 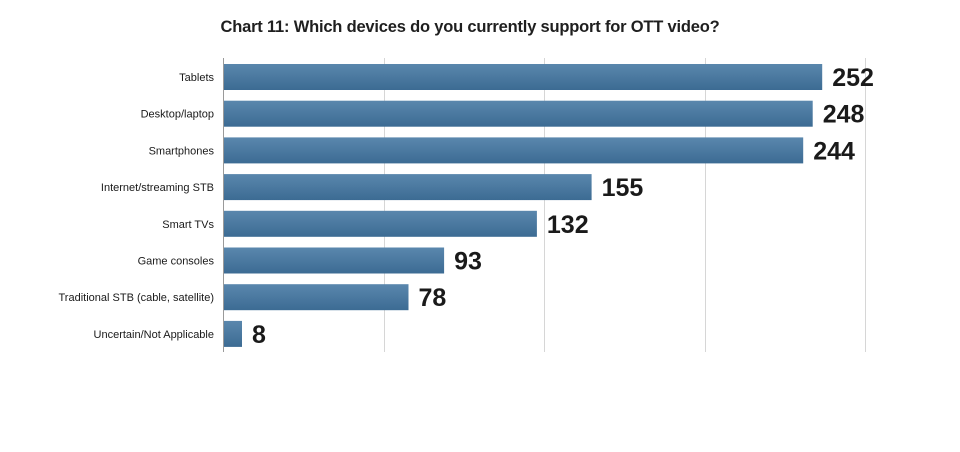 What do you see at coordinates (196, 78) in the screenshot?
I see `category-label: Tablets` at bounding box center [196, 78].